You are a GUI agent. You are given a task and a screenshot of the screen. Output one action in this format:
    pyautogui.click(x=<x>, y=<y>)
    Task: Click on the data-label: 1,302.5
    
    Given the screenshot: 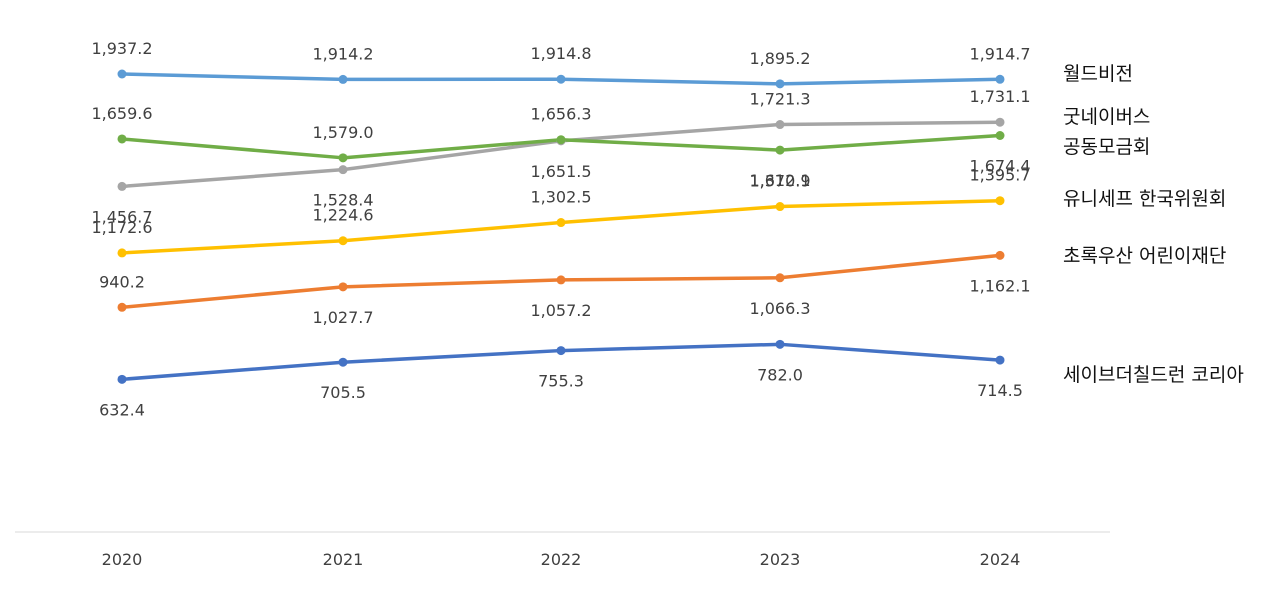 What is the action you would take?
    pyautogui.click(x=560, y=197)
    